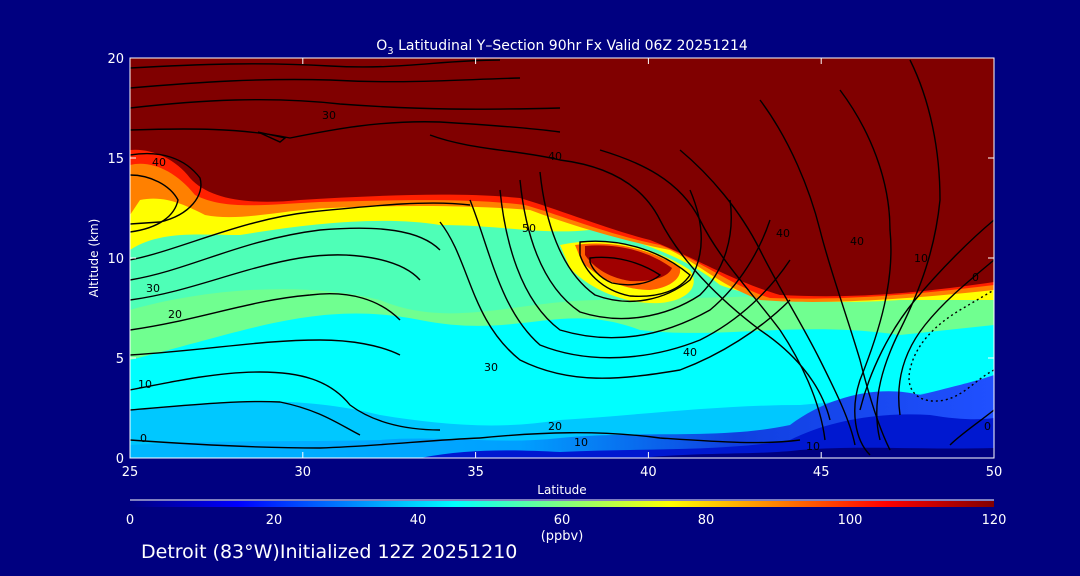 The height and width of the screenshot is (576, 1080). Describe the element at coordinates (529, 228) in the screenshot. I see `contour-label: 50` at that location.